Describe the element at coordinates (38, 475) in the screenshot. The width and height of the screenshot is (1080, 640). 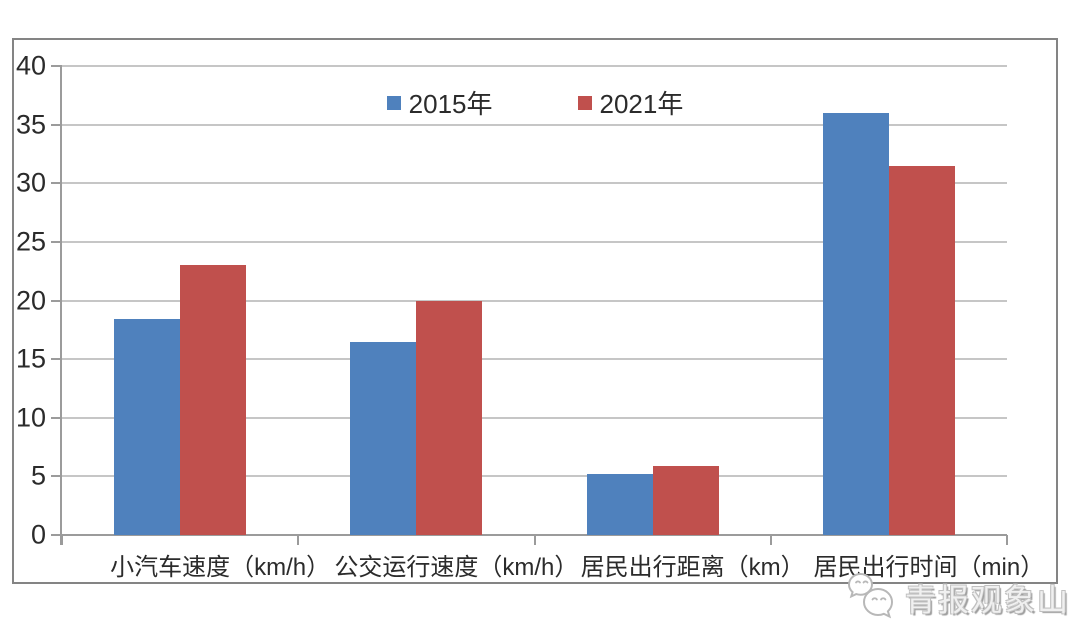
I see `y-tick-label: 5` at that location.